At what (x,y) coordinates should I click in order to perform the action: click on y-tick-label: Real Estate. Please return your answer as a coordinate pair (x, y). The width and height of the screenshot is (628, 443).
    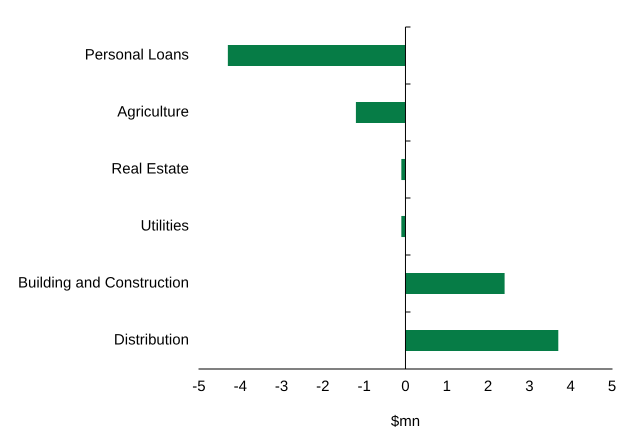
    Looking at the image, I should click on (150, 169).